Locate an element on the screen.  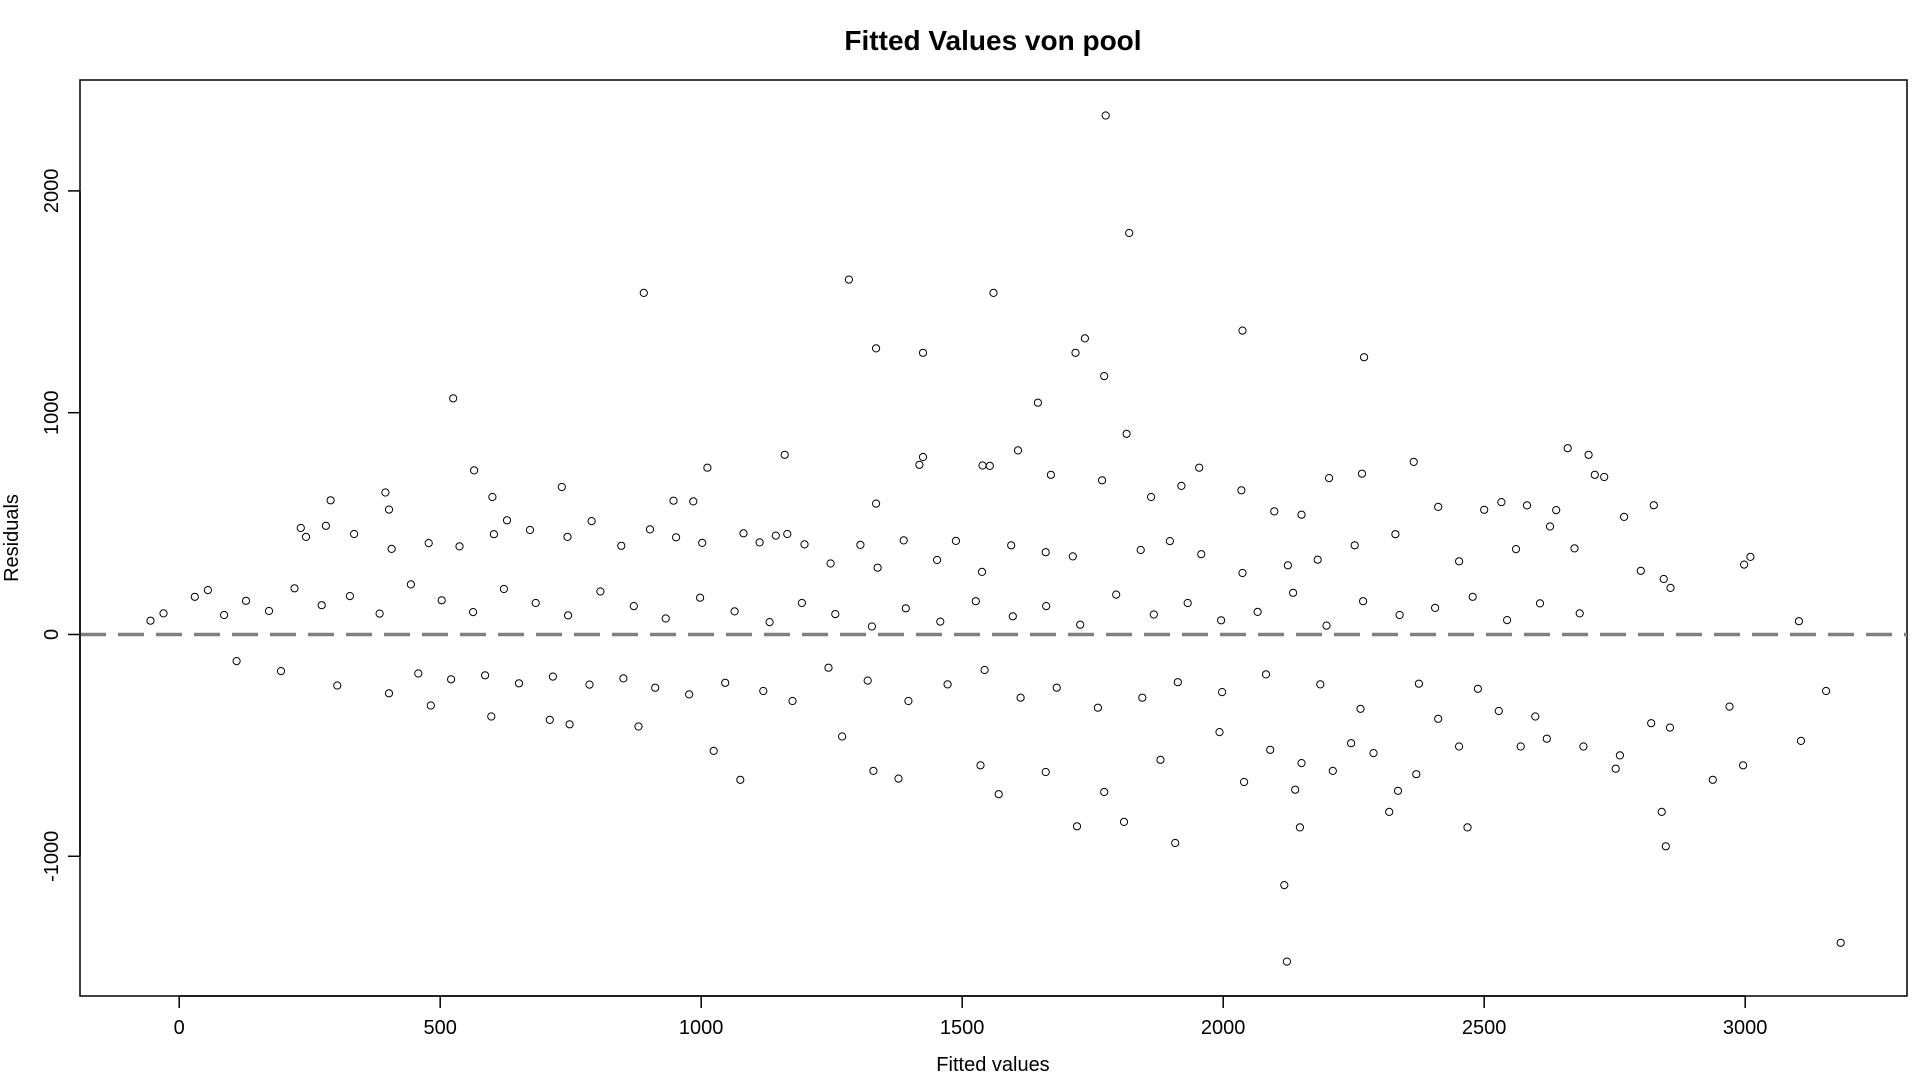
y-tick-label: -1000 is located at coordinates (52, 856).